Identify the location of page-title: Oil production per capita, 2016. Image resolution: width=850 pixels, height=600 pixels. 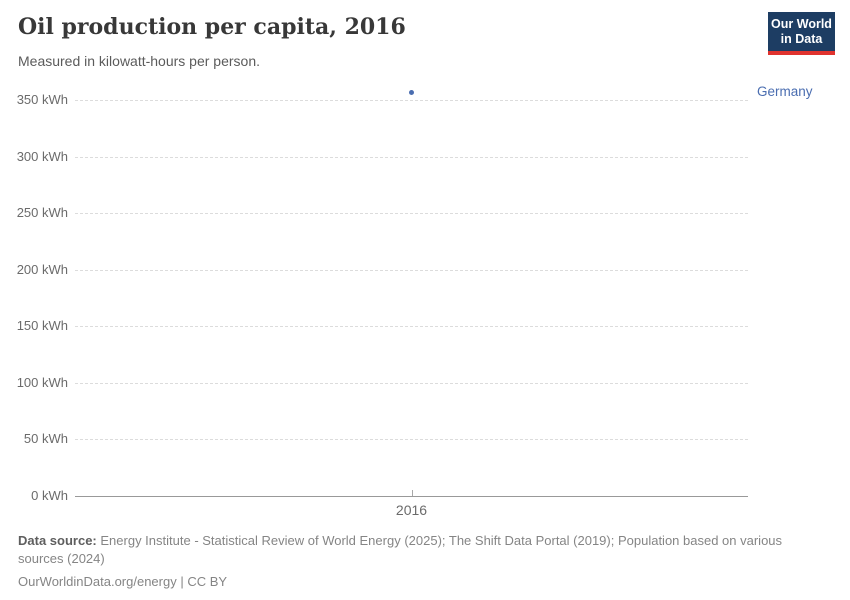
(212, 27).